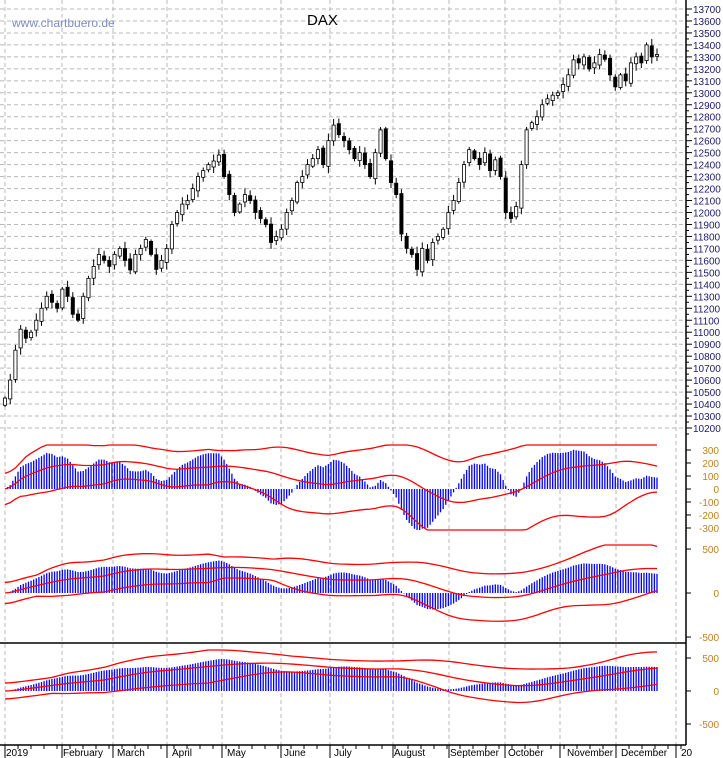  What do you see at coordinates (707, 166) in the screenshot?
I see `y-tick-label: 12400` at bounding box center [707, 166].